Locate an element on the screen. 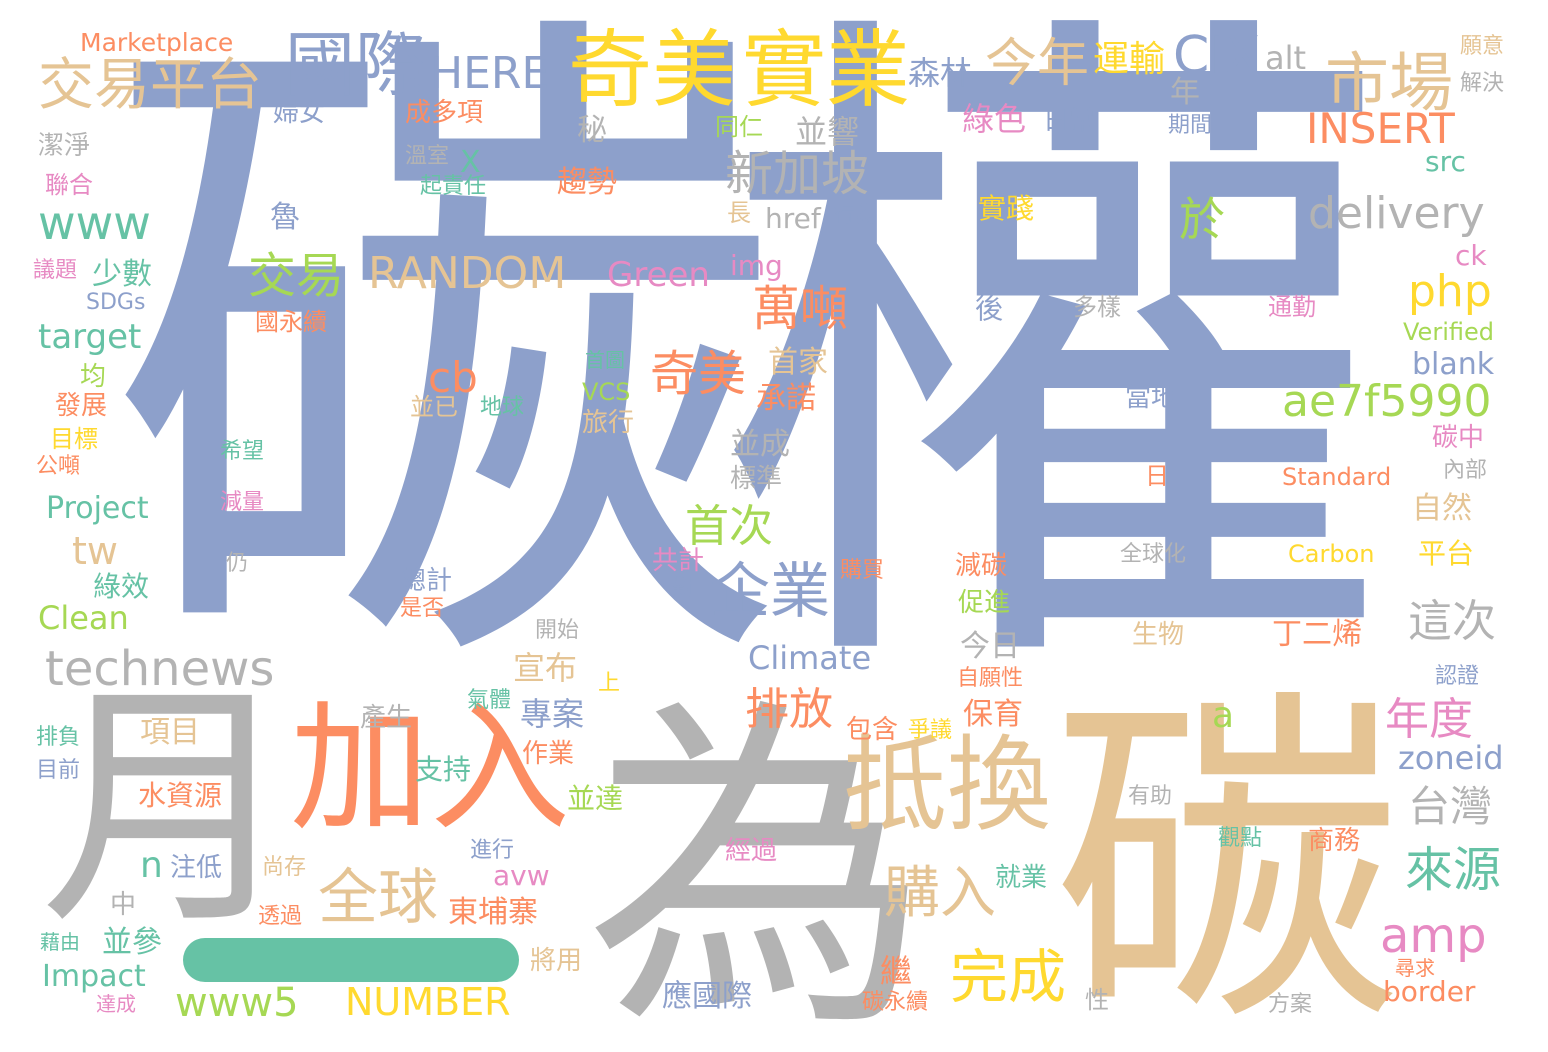 This screenshot has height=1052, width=1548. cloud-word: 繼 is located at coordinates (896, 971).